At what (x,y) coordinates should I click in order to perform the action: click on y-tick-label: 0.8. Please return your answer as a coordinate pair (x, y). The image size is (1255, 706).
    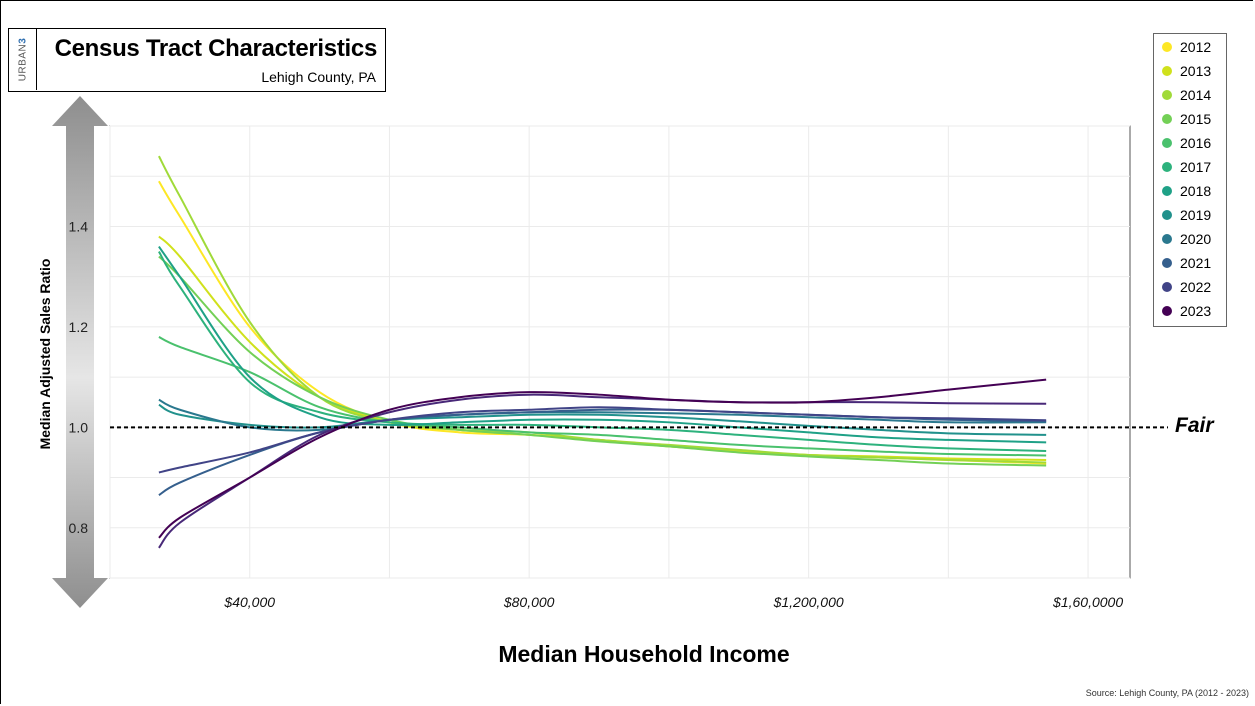
    Looking at the image, I should click on (79, 528).